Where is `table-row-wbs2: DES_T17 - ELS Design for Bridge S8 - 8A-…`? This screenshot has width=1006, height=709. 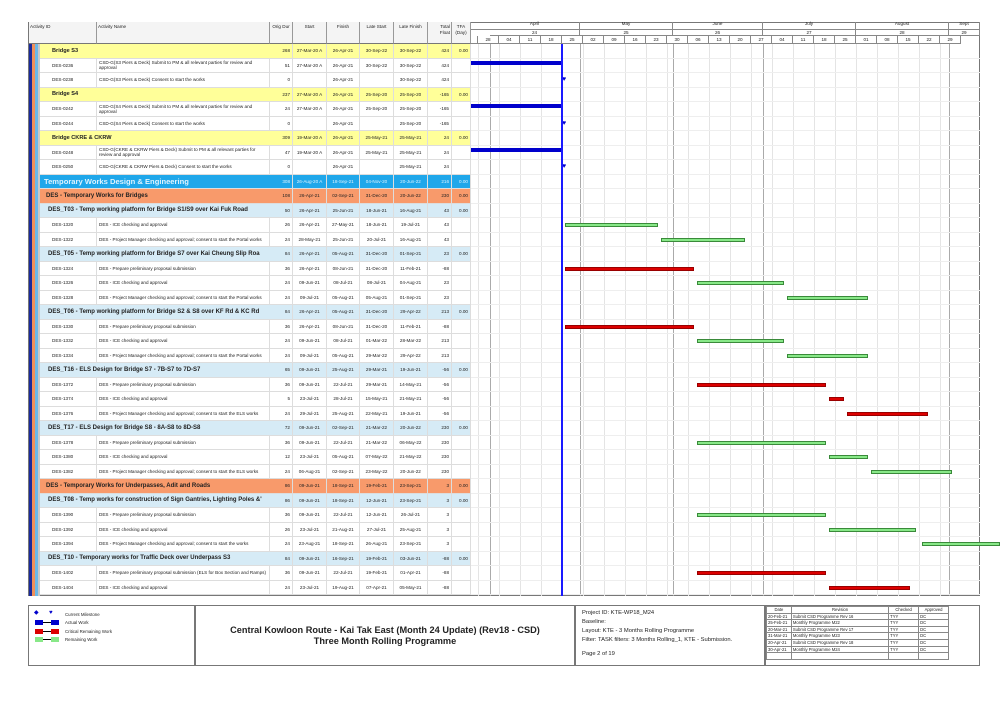
table-row-wbs2: DES_T17 - ELS Design for Bridge S8 - 8A-… is located at coordinates (255, 428).